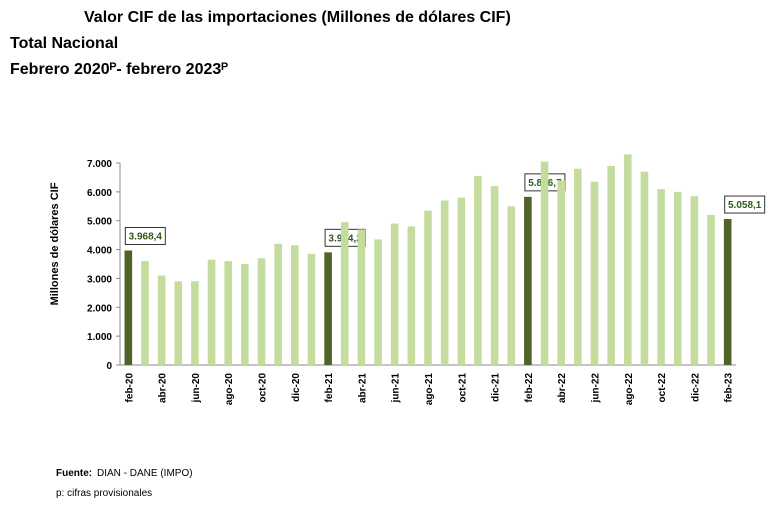 This screenshot has width=768, height=512. What do you see at coordinates (109, 366) in the screenshot?
I see `y-tick-label: 0` at bounding box center [109, 366].